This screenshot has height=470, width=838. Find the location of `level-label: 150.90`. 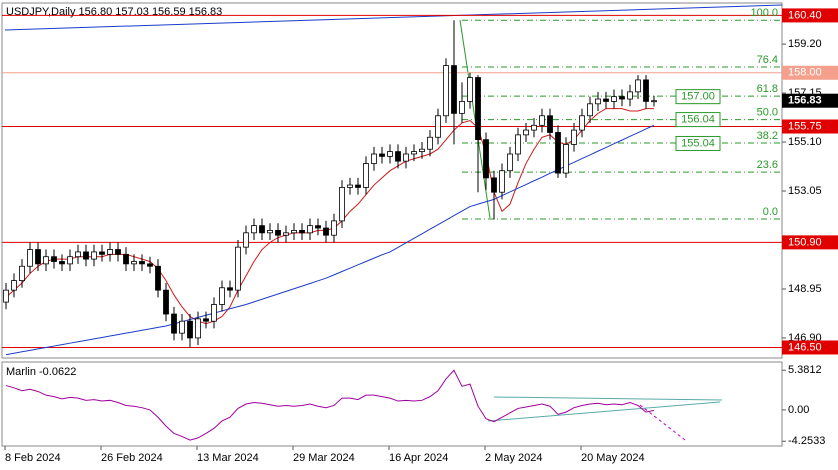

level-label: 150.90 is located at coordinates (805, 242).